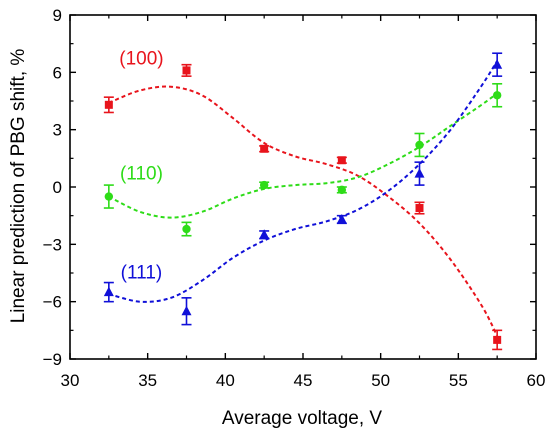  What do you see at coordinates (225, 380) in the screenshot?
I see `x-tick-label: 40` at bounding box center [225, 380].